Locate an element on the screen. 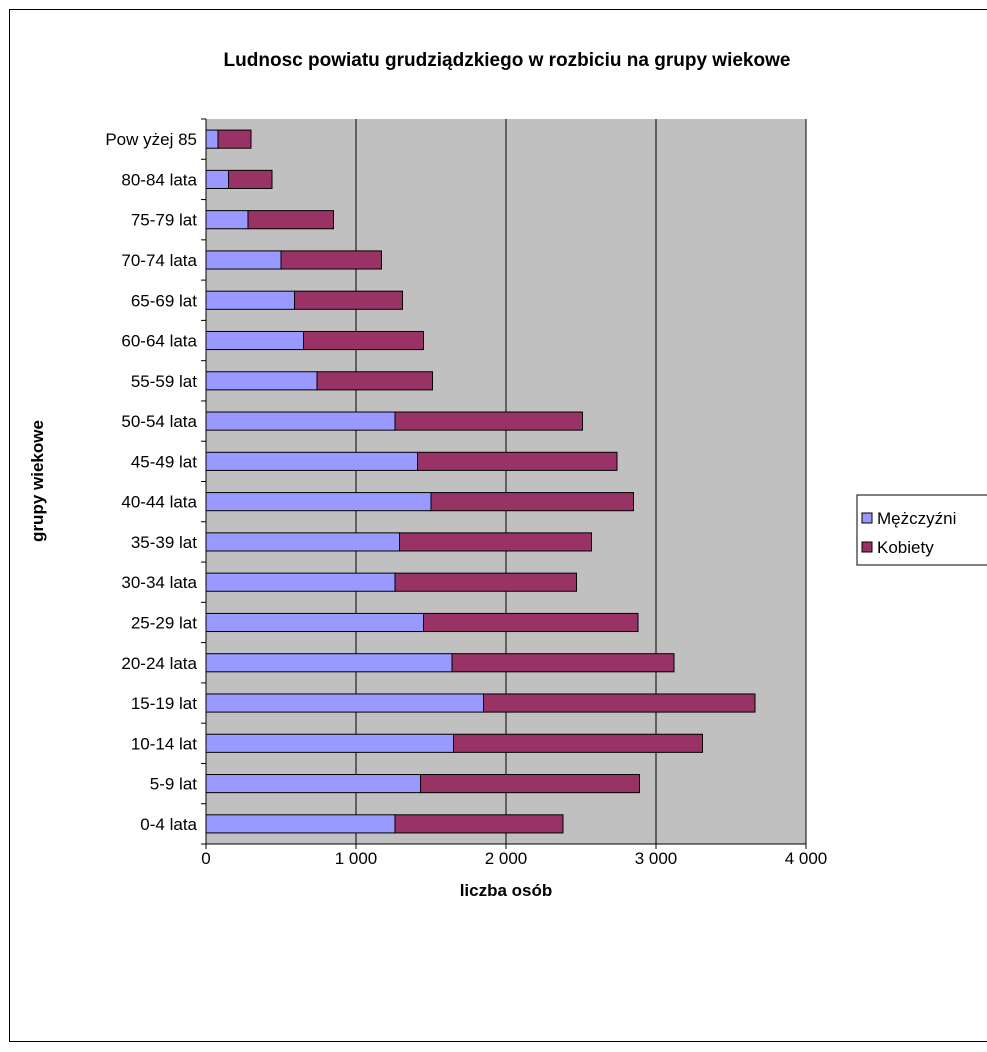 The width and height of the screenshot is (987, 1052). y-tick-label: 80-84 lata is located at coordinates (159, 179).